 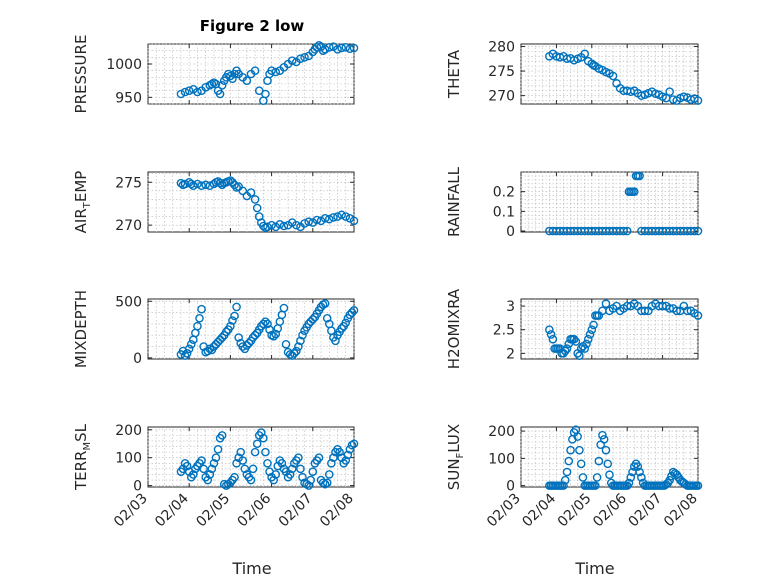 I want to click on x-tick-label: 02/08, so click(x=337, y=511).